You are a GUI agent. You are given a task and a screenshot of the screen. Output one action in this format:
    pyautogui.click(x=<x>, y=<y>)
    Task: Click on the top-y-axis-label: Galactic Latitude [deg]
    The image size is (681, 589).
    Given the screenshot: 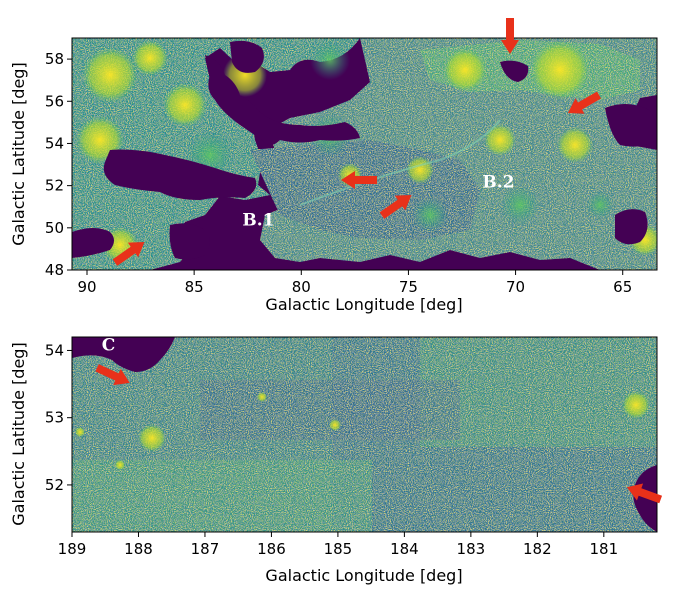 What is the action you would take?
    pyautogui.click(x=18, y=153)
    